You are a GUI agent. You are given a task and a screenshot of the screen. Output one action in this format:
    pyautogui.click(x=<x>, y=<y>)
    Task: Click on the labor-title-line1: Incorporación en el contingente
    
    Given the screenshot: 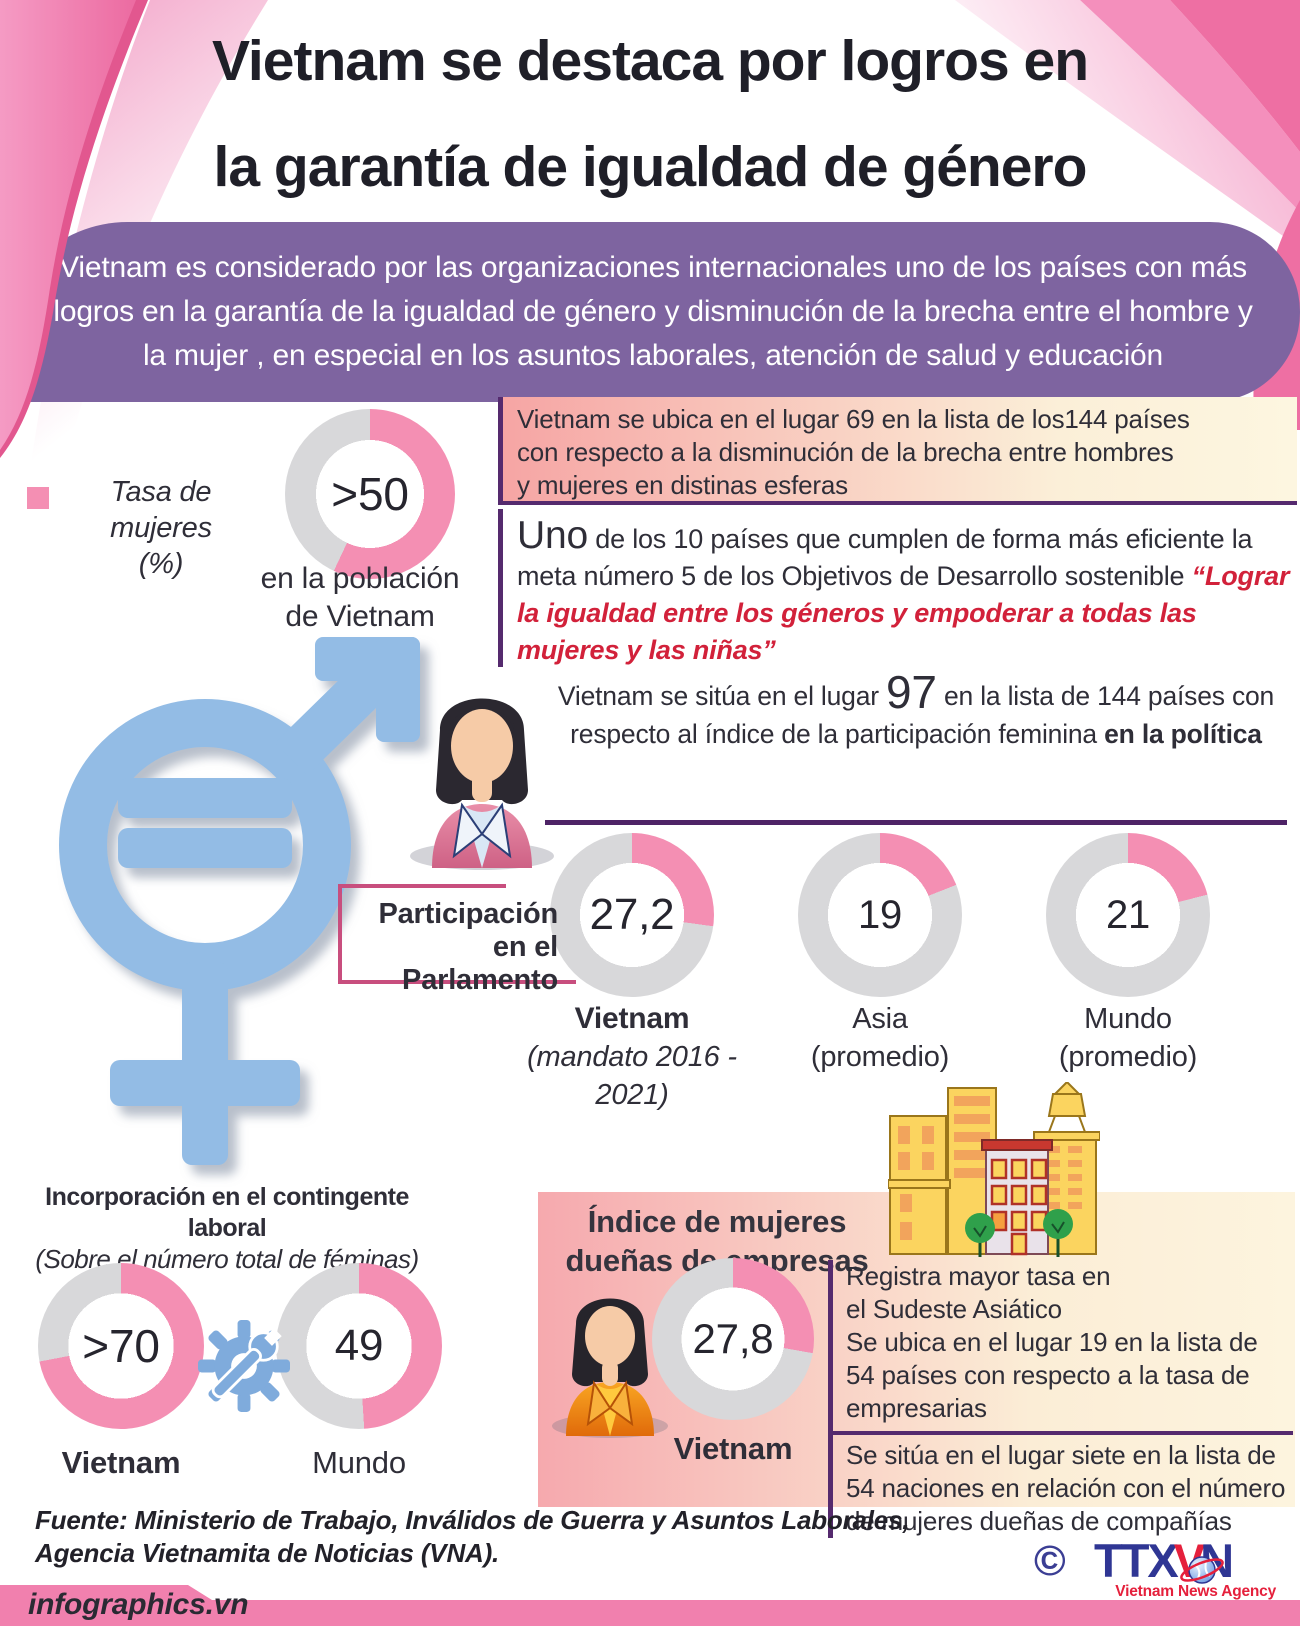 What is the action you would take?
    pyautogui.click(x=227, y=1197)
    